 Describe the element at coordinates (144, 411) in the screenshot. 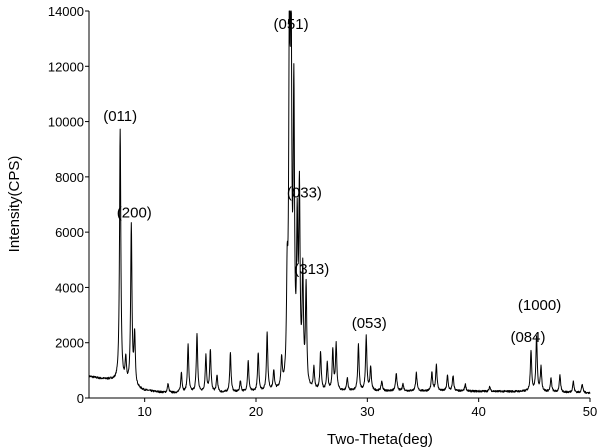

I see `x-tick-label: 10` at that location.